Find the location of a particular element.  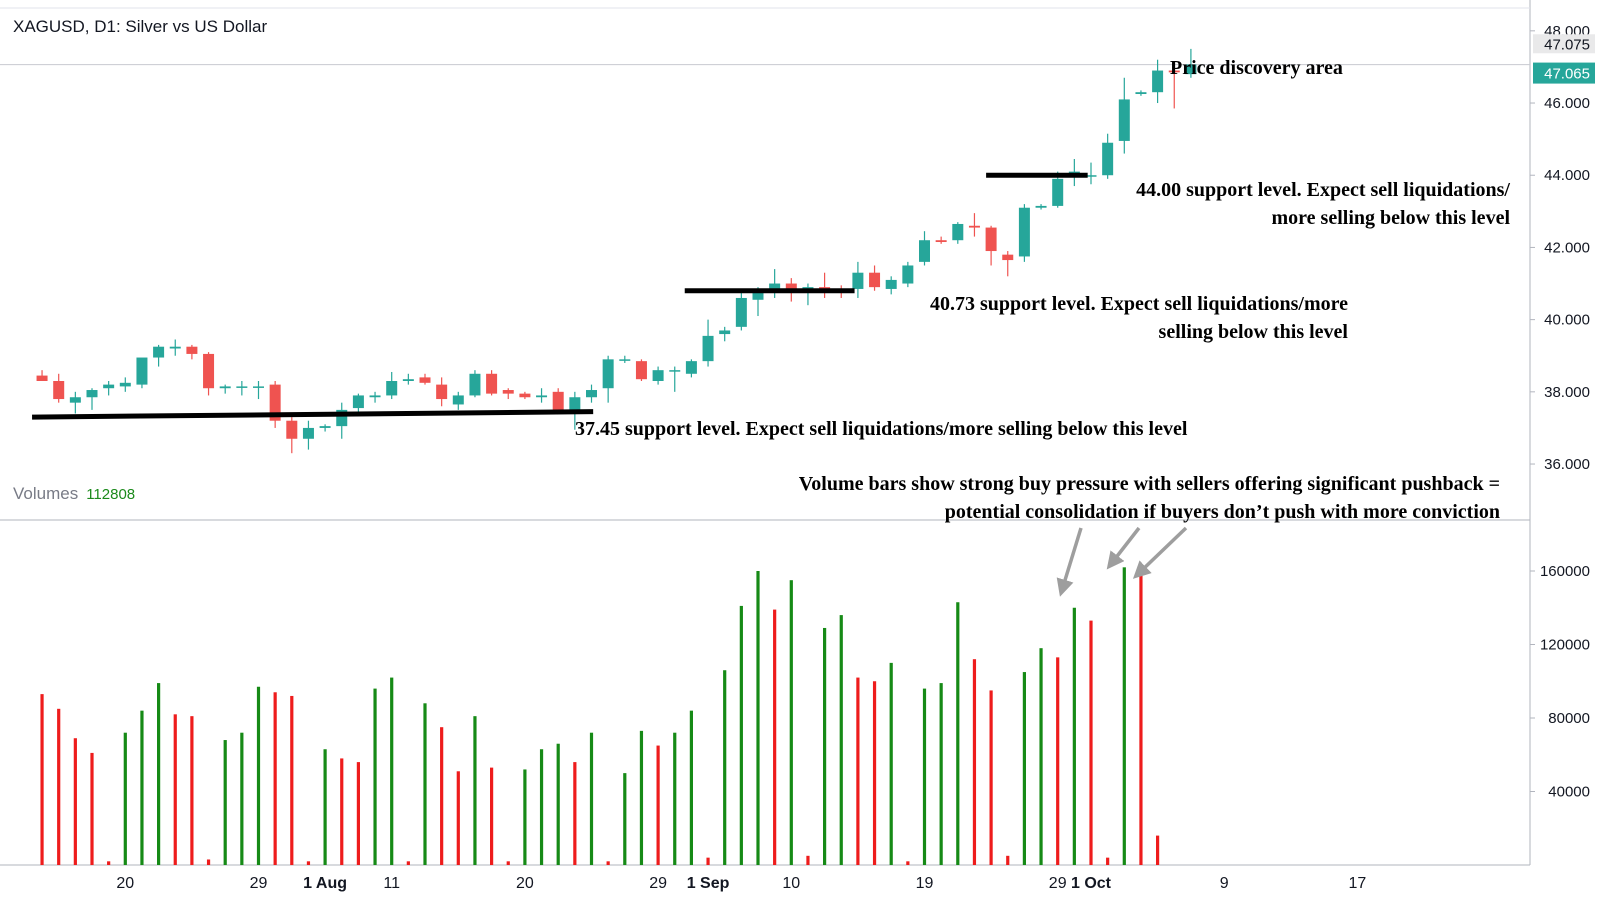

time-axis: 20 29 1 Aug 11 20 29 1 Sep 10 19 29 1 Oct 9 17 is located at coordinates (741, 883).